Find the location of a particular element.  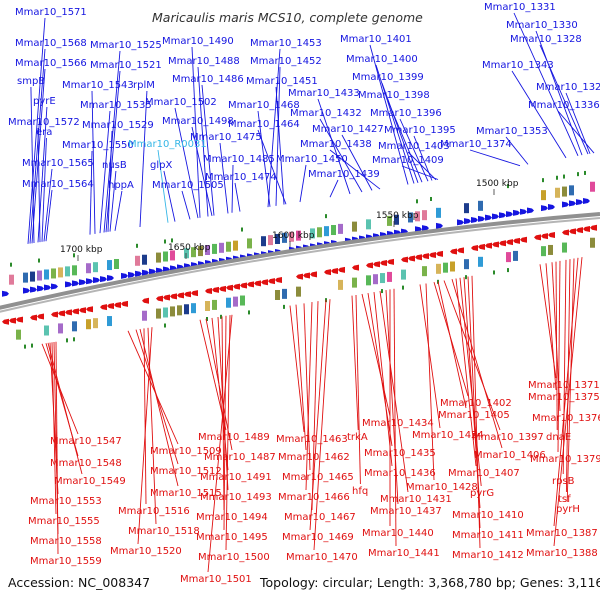

bottom-gene-label: Mmar10_1375 is located at coordinates (564, 397).